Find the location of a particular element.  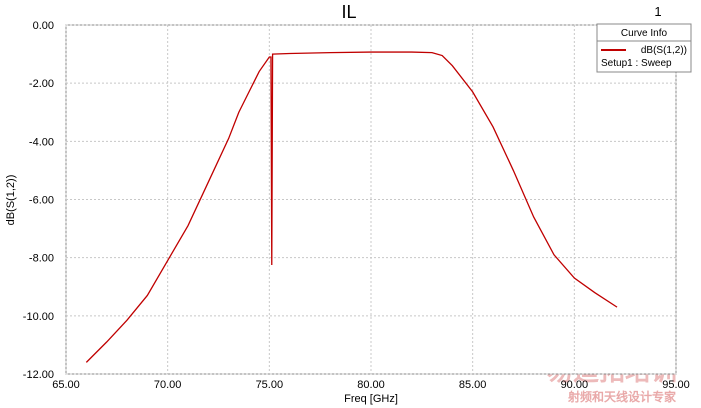

y-tick-label: -4.00 is located at coordinates (41, 142).